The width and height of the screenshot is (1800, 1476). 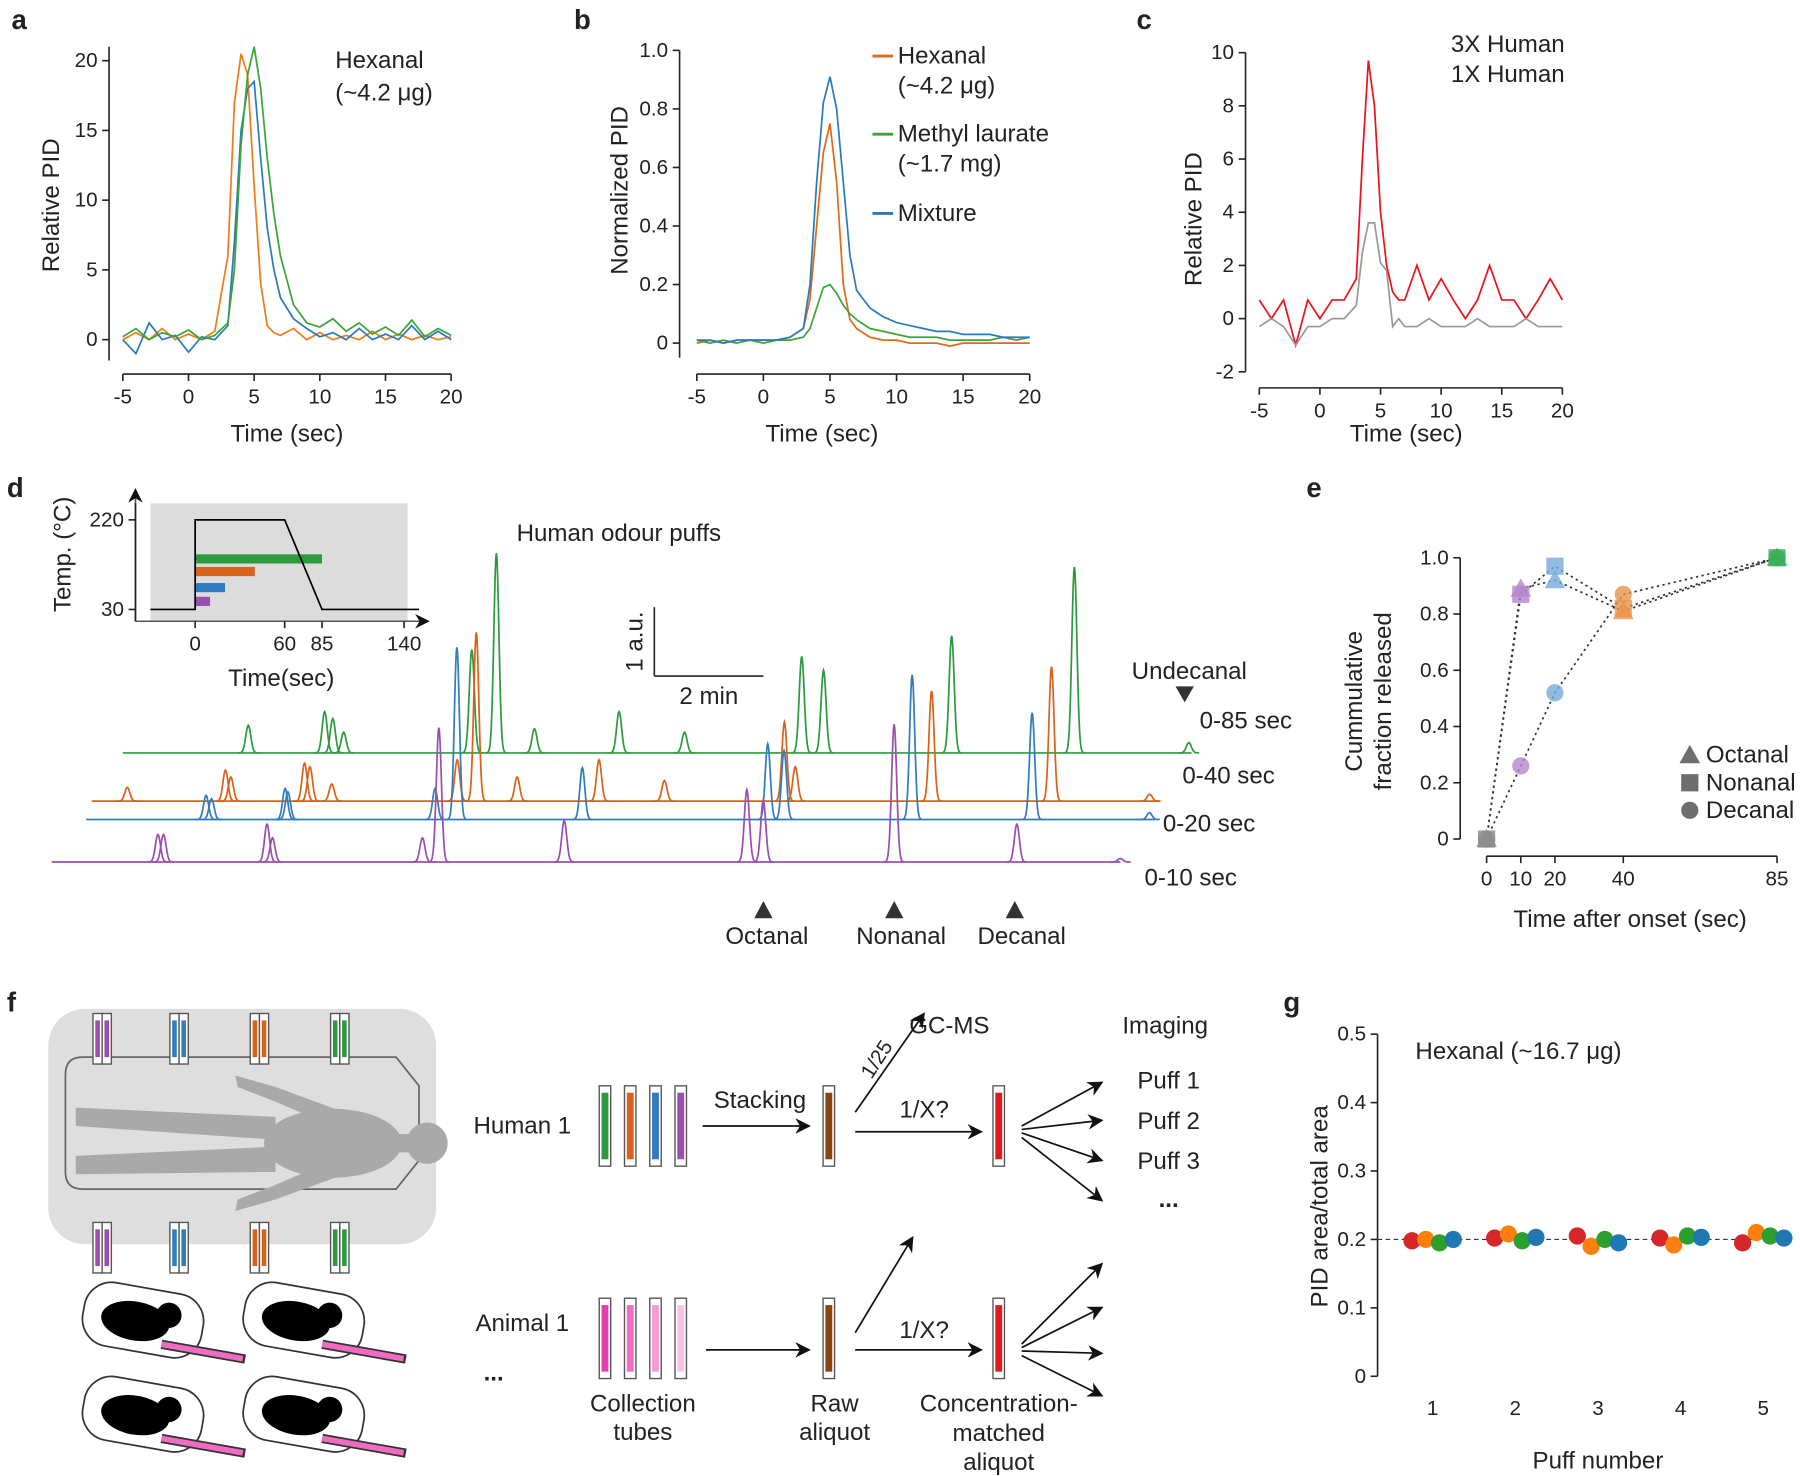 I want to click on x-axis-label: Time(sec), so click(x=281, y=678).